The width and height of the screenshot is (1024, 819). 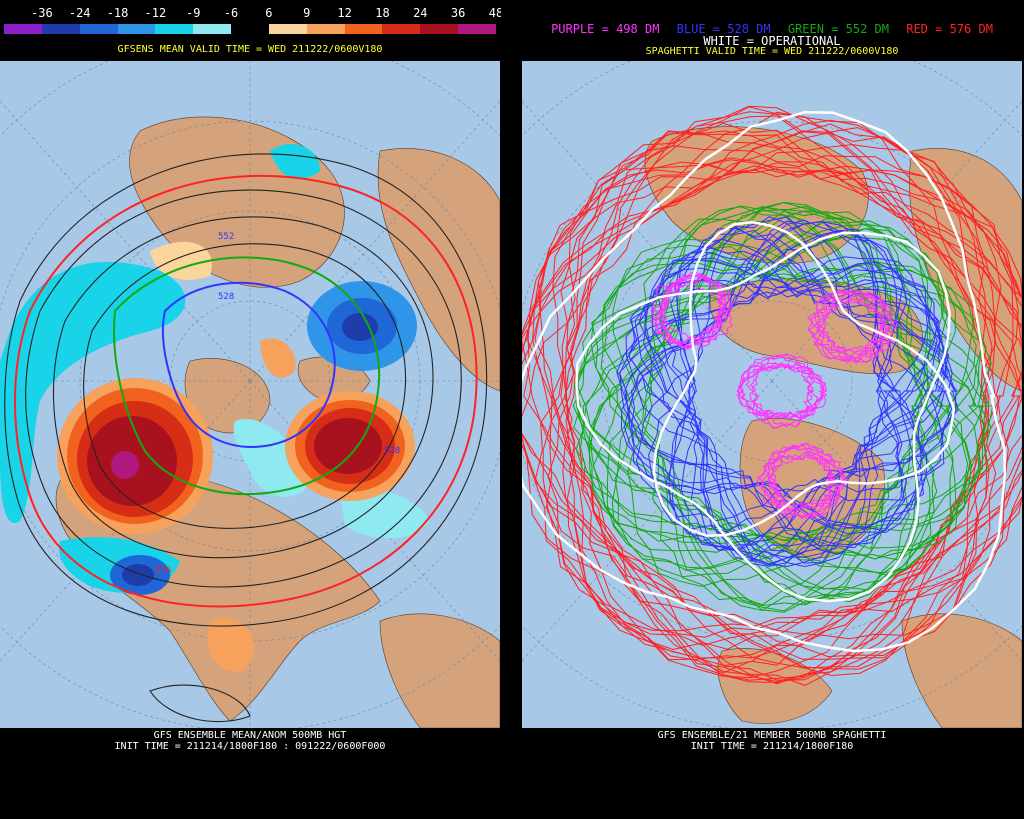 What do you see at coordinates (838, 29) in the screenshot?
I see `legend-green: GREEN = 552 DM` at bounding box center [838, 29].